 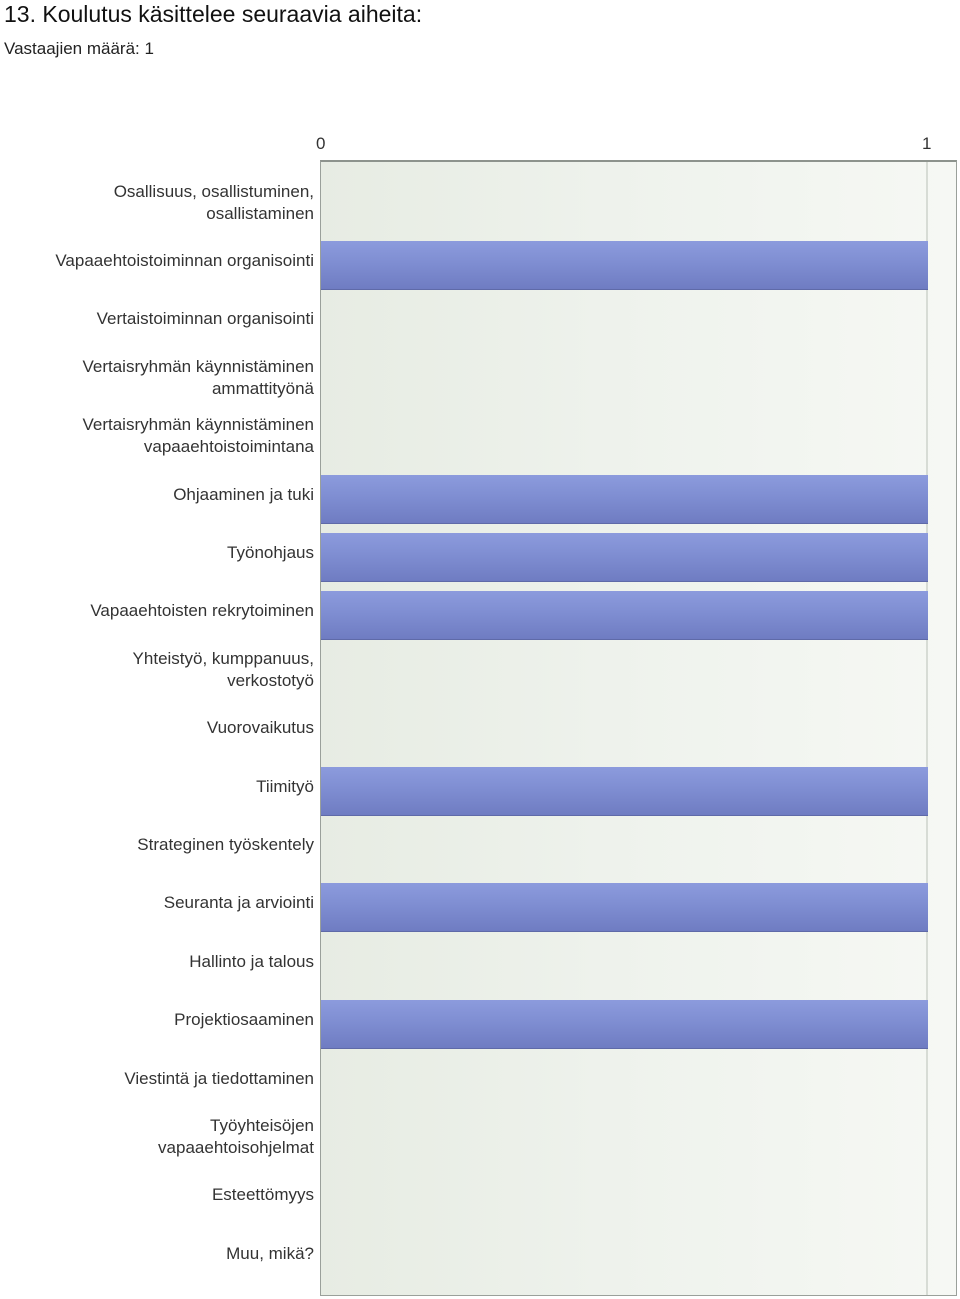 What do you see at coordinates (260, 728) in the screenshot?
I see `category-label: Vuorovaikutus` at bounding box center [260, 728].